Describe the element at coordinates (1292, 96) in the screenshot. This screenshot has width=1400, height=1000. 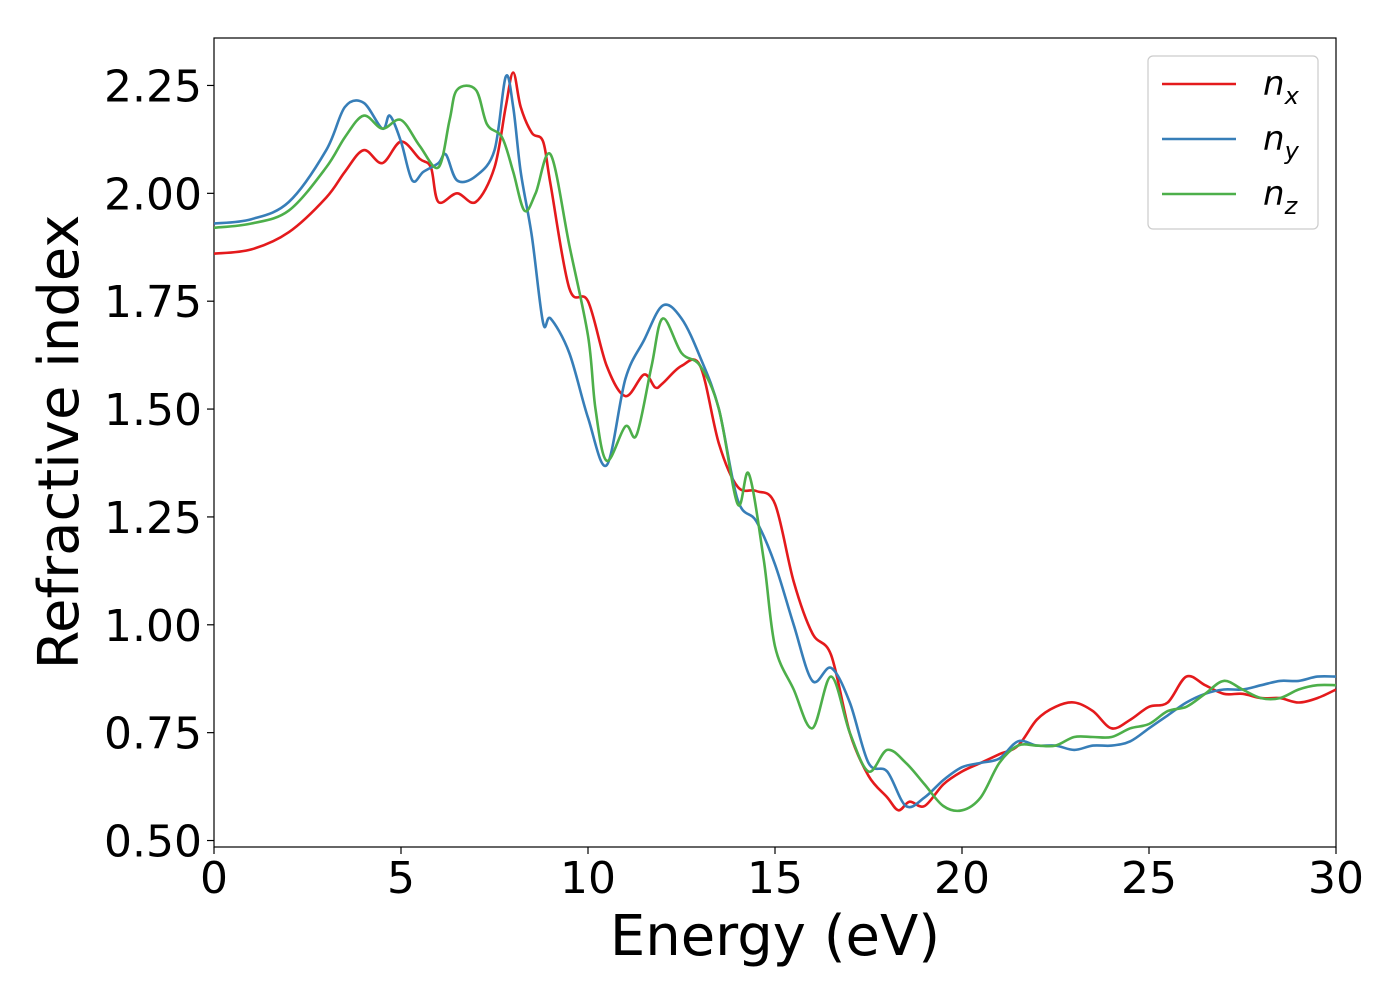
I see `legend-label-subscript: x` at that location.